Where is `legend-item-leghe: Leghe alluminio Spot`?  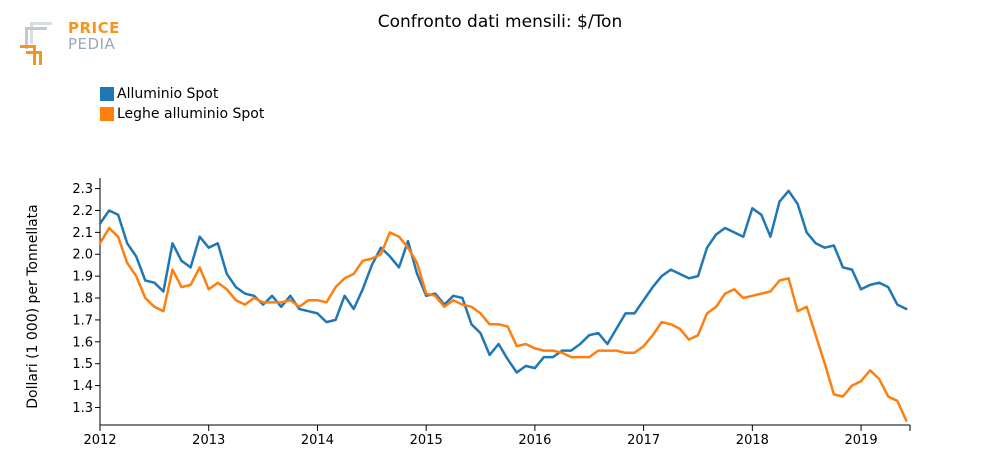
legend-item-leghe: Leghe alluminio Spot is located at coordinates (182, 114).